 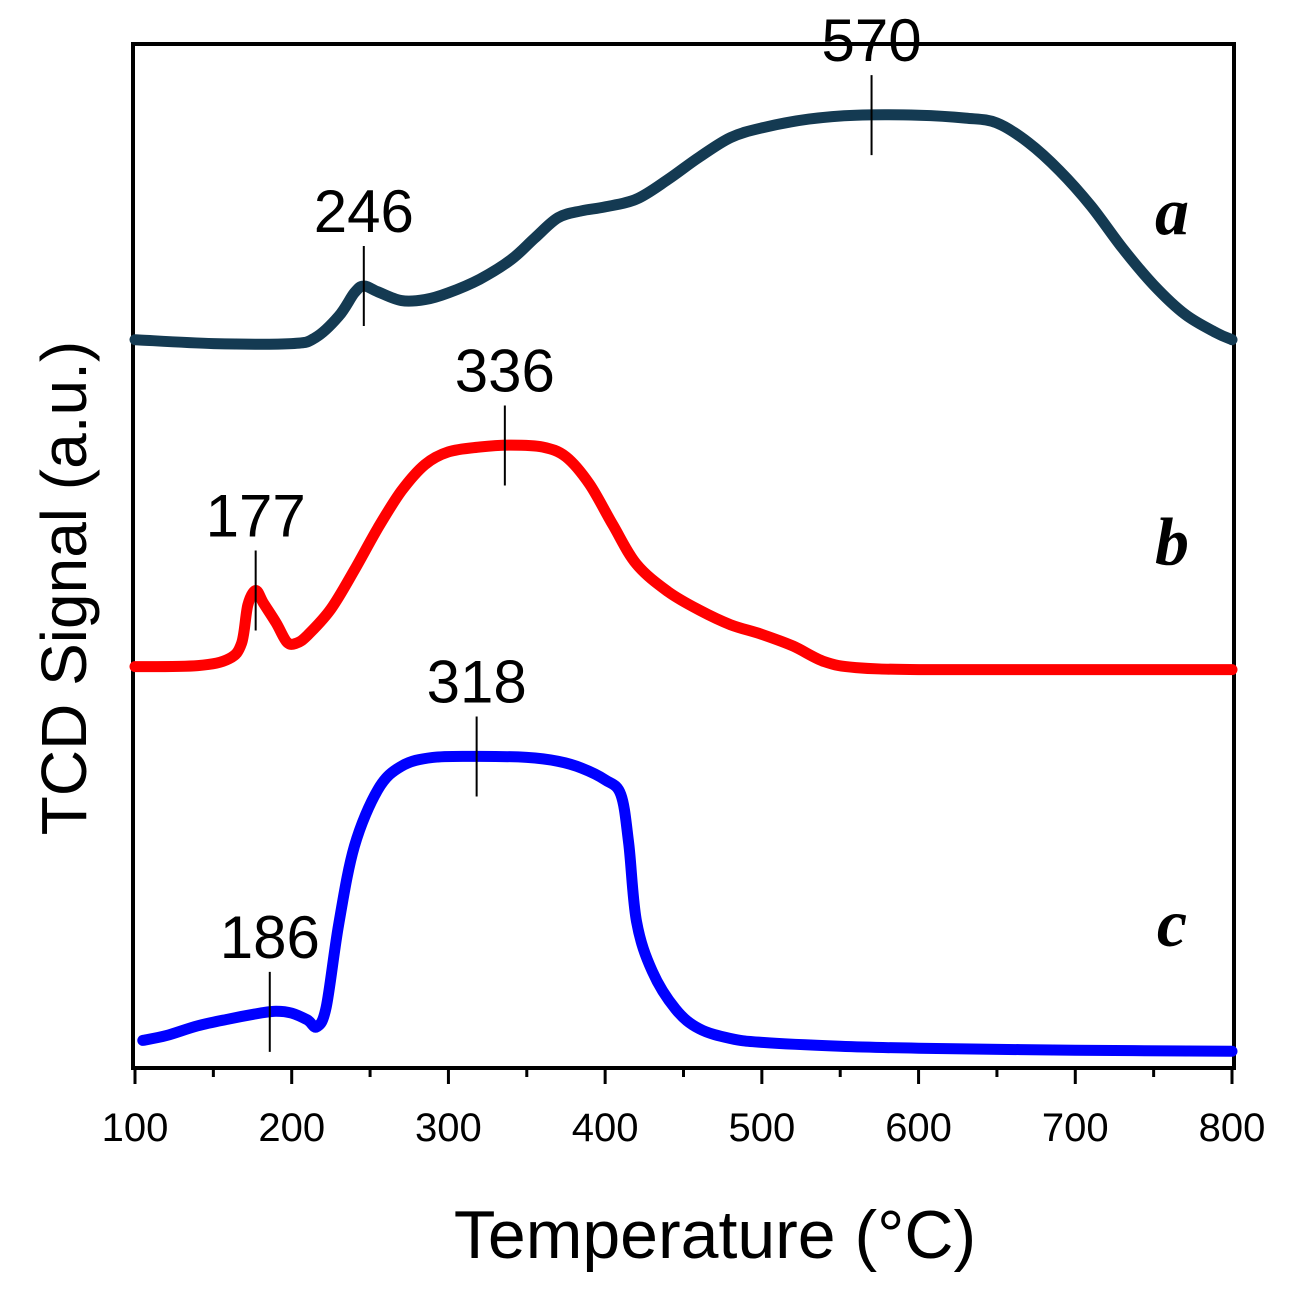 I want to click on curve-label-c: c, so click(x=1172, y=923).